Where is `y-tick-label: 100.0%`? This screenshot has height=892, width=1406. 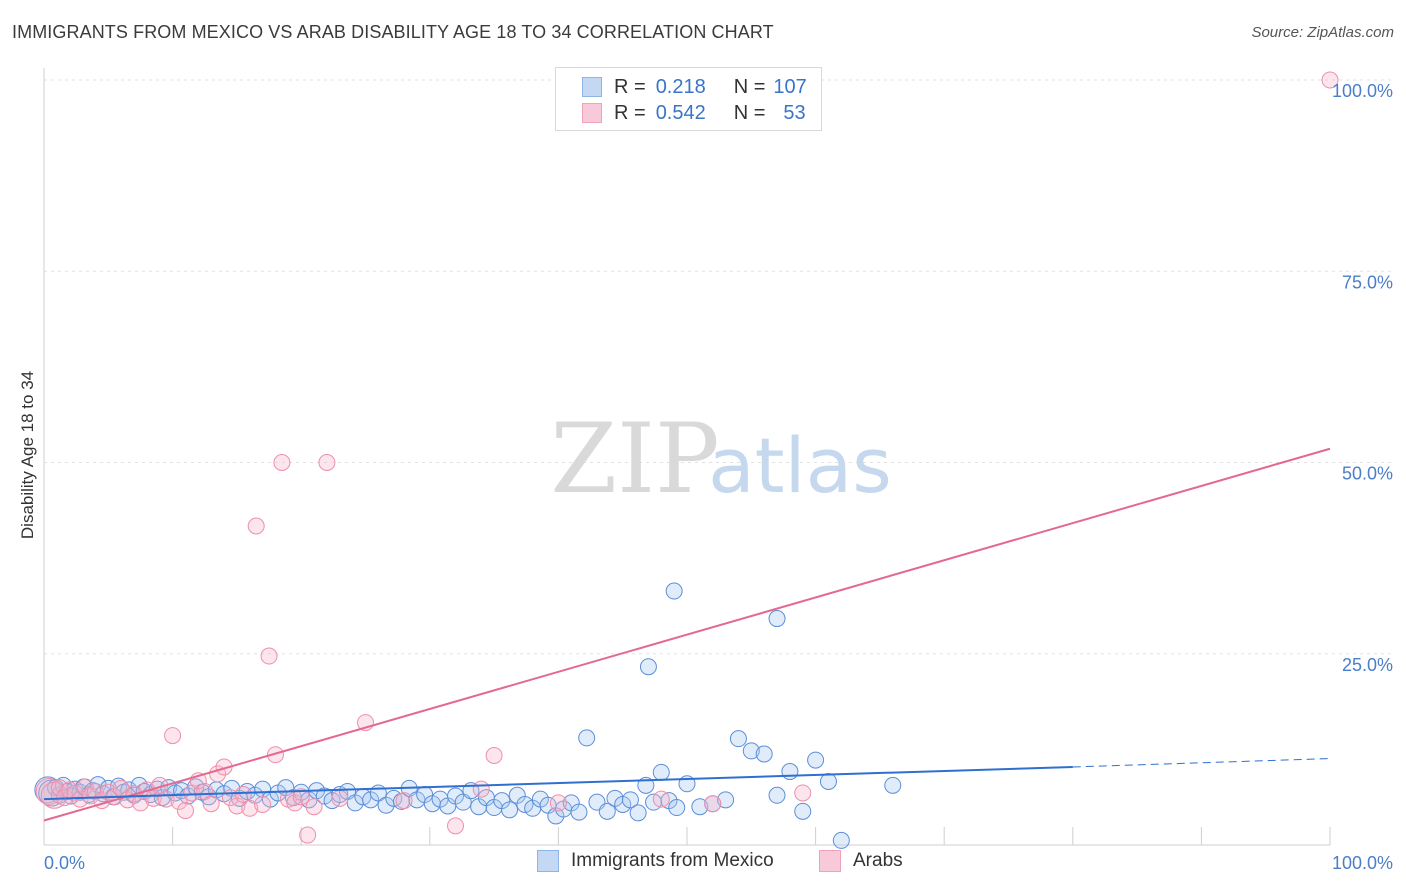 y-tick-label: 100.0% is located at coordinates (1362, 91).